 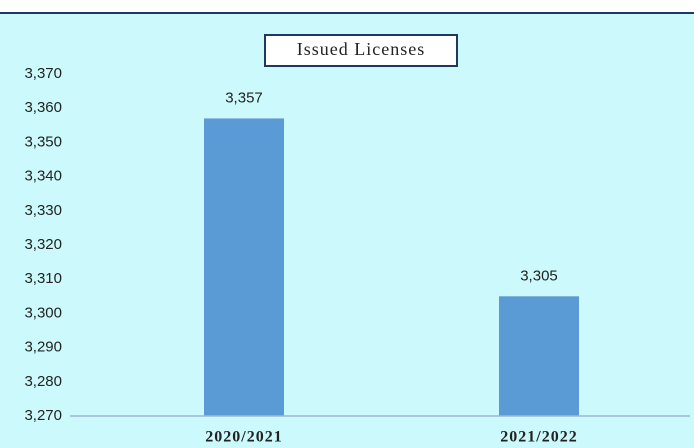 I want to click on x-tick-label: 2020/2021, so click(x=243, y=437).